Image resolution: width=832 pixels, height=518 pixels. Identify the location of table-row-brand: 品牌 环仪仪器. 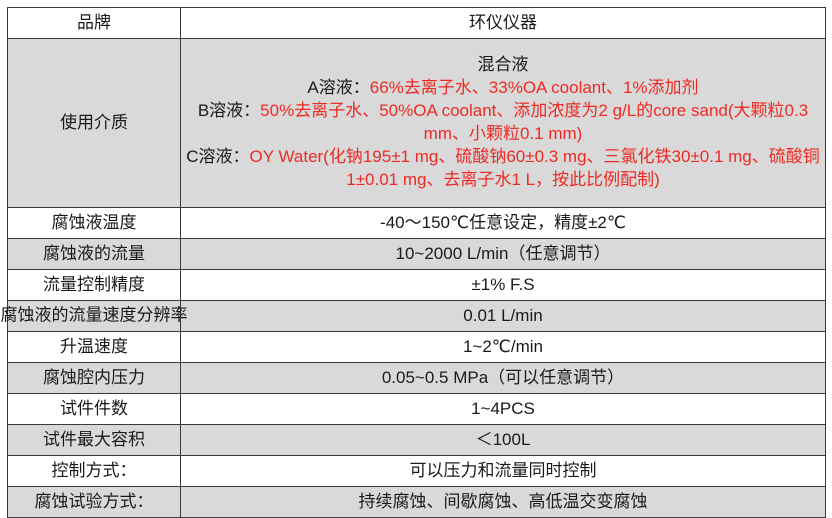
(416, 23).